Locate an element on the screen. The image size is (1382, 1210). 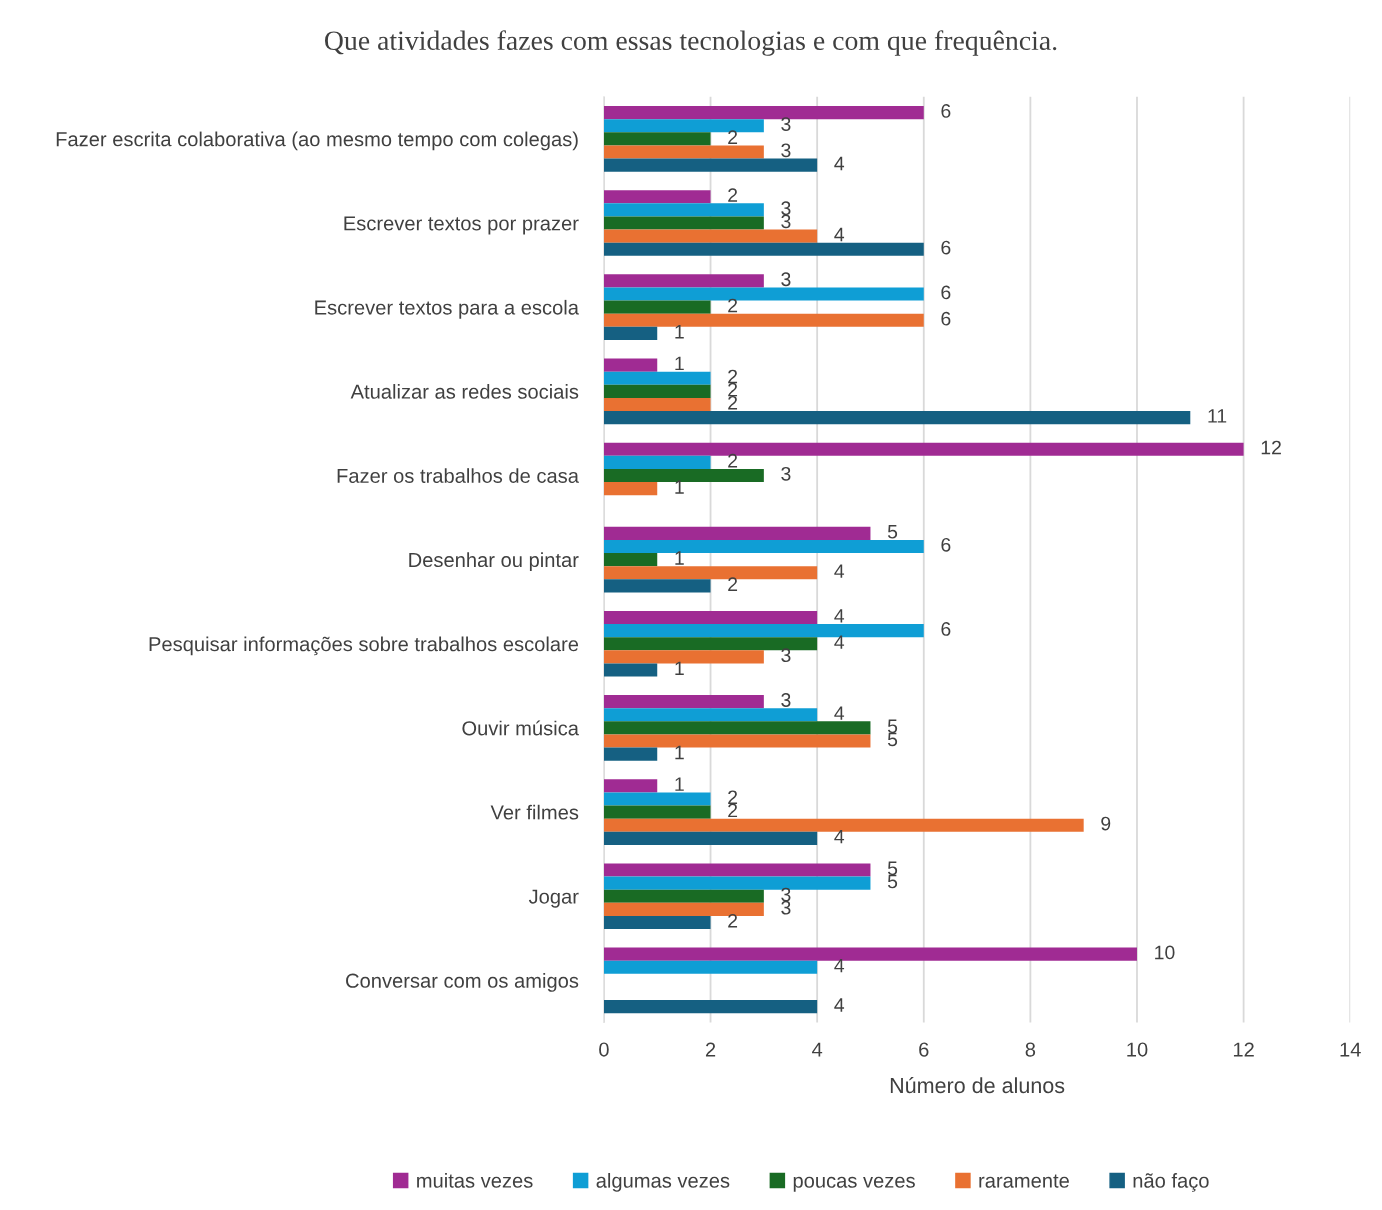
y-tick-label: Fazer os trabalhos de casa is located at coordinates (458, 475).